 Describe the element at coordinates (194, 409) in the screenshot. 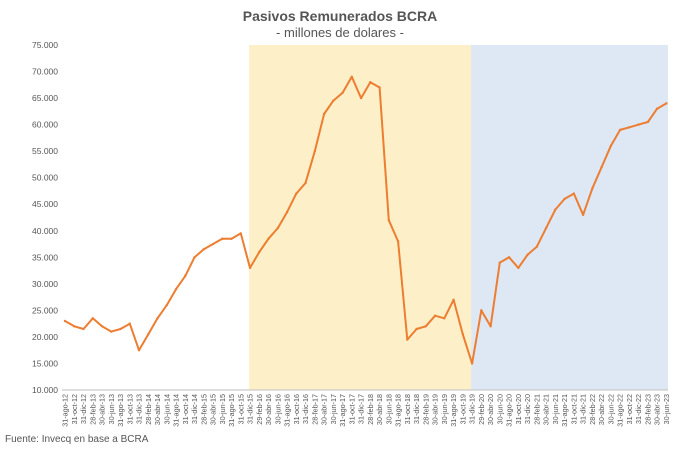

I see `x-tick-label: 31-dic-14` at that location.